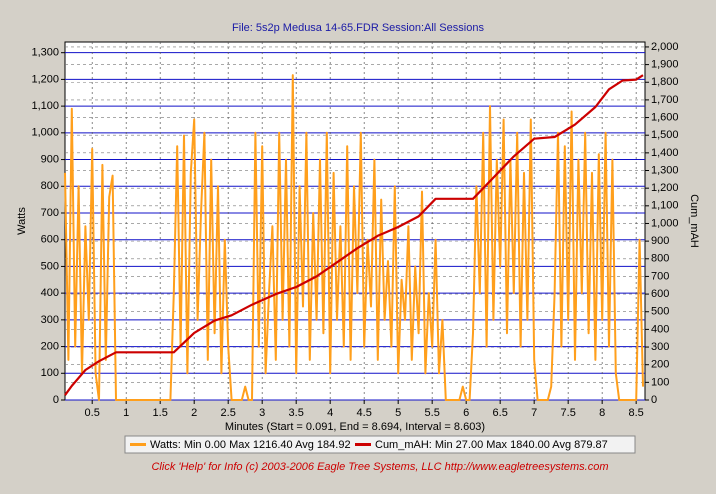 This screenshot has height=494, width=716. What do you see at coordinates (50, 320) in the screenshot?
I see `y-tick-label: 300` at bounding box center [50, 320].